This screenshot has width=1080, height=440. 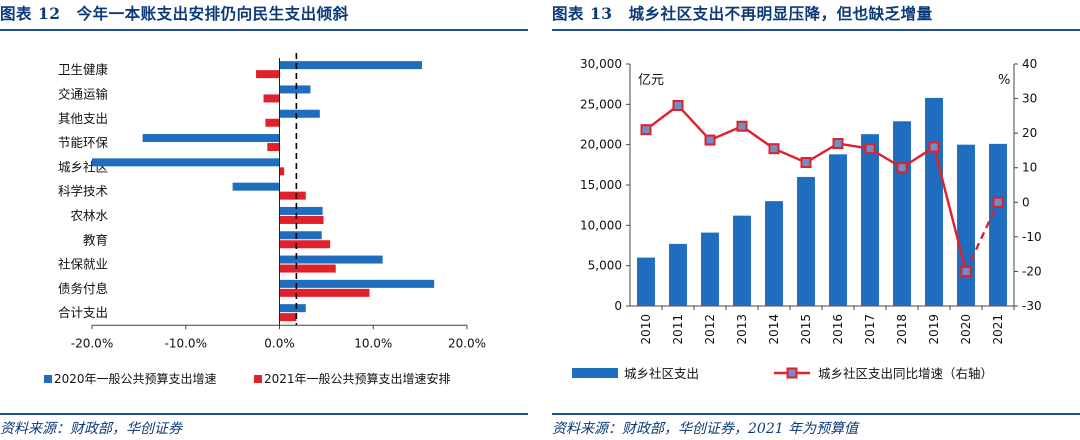 What do you see at coordinates (83, 264) in the screenshot?
I see `category-label: 社保就业` at bounding box center [83, 264].